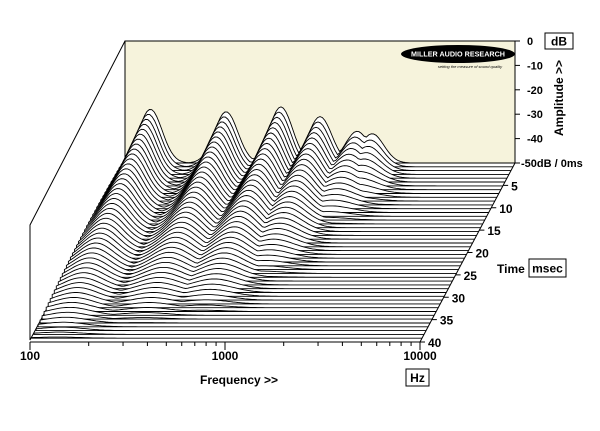 Image resolution: width=600 pixels, height=431 pixels. Describe the element at coordinates (225, 356) in the screenshot. I see `frequency-tick-label: 1000` at that location.